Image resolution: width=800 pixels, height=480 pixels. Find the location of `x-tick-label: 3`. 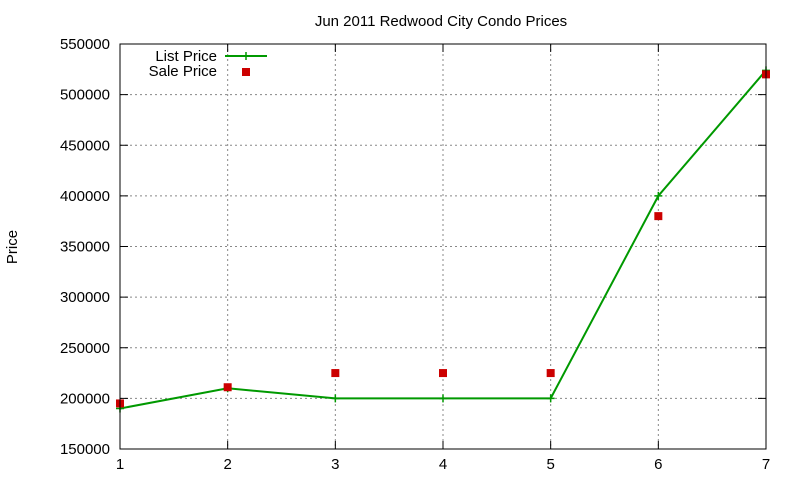

x-tick-label: 3 is located at coordinates (335, 464).